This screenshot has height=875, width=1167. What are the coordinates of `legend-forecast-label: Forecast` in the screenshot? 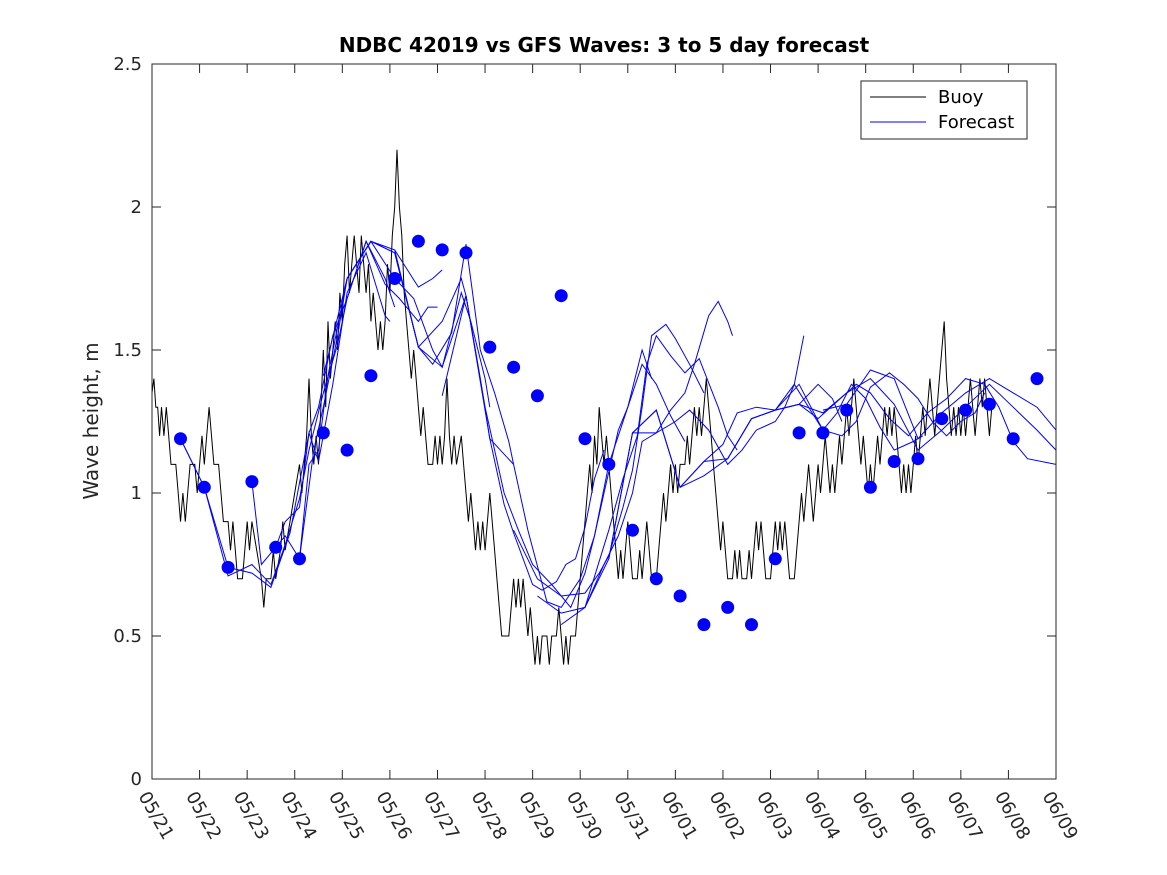 It's located at (976, 122).